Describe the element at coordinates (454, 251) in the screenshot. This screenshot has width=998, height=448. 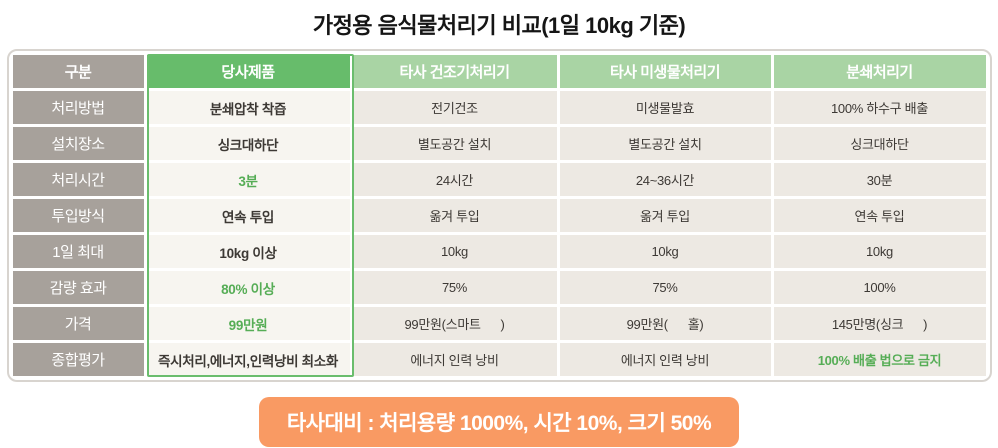
I see `cell-daily-max-dryer: 10kg` at that location.